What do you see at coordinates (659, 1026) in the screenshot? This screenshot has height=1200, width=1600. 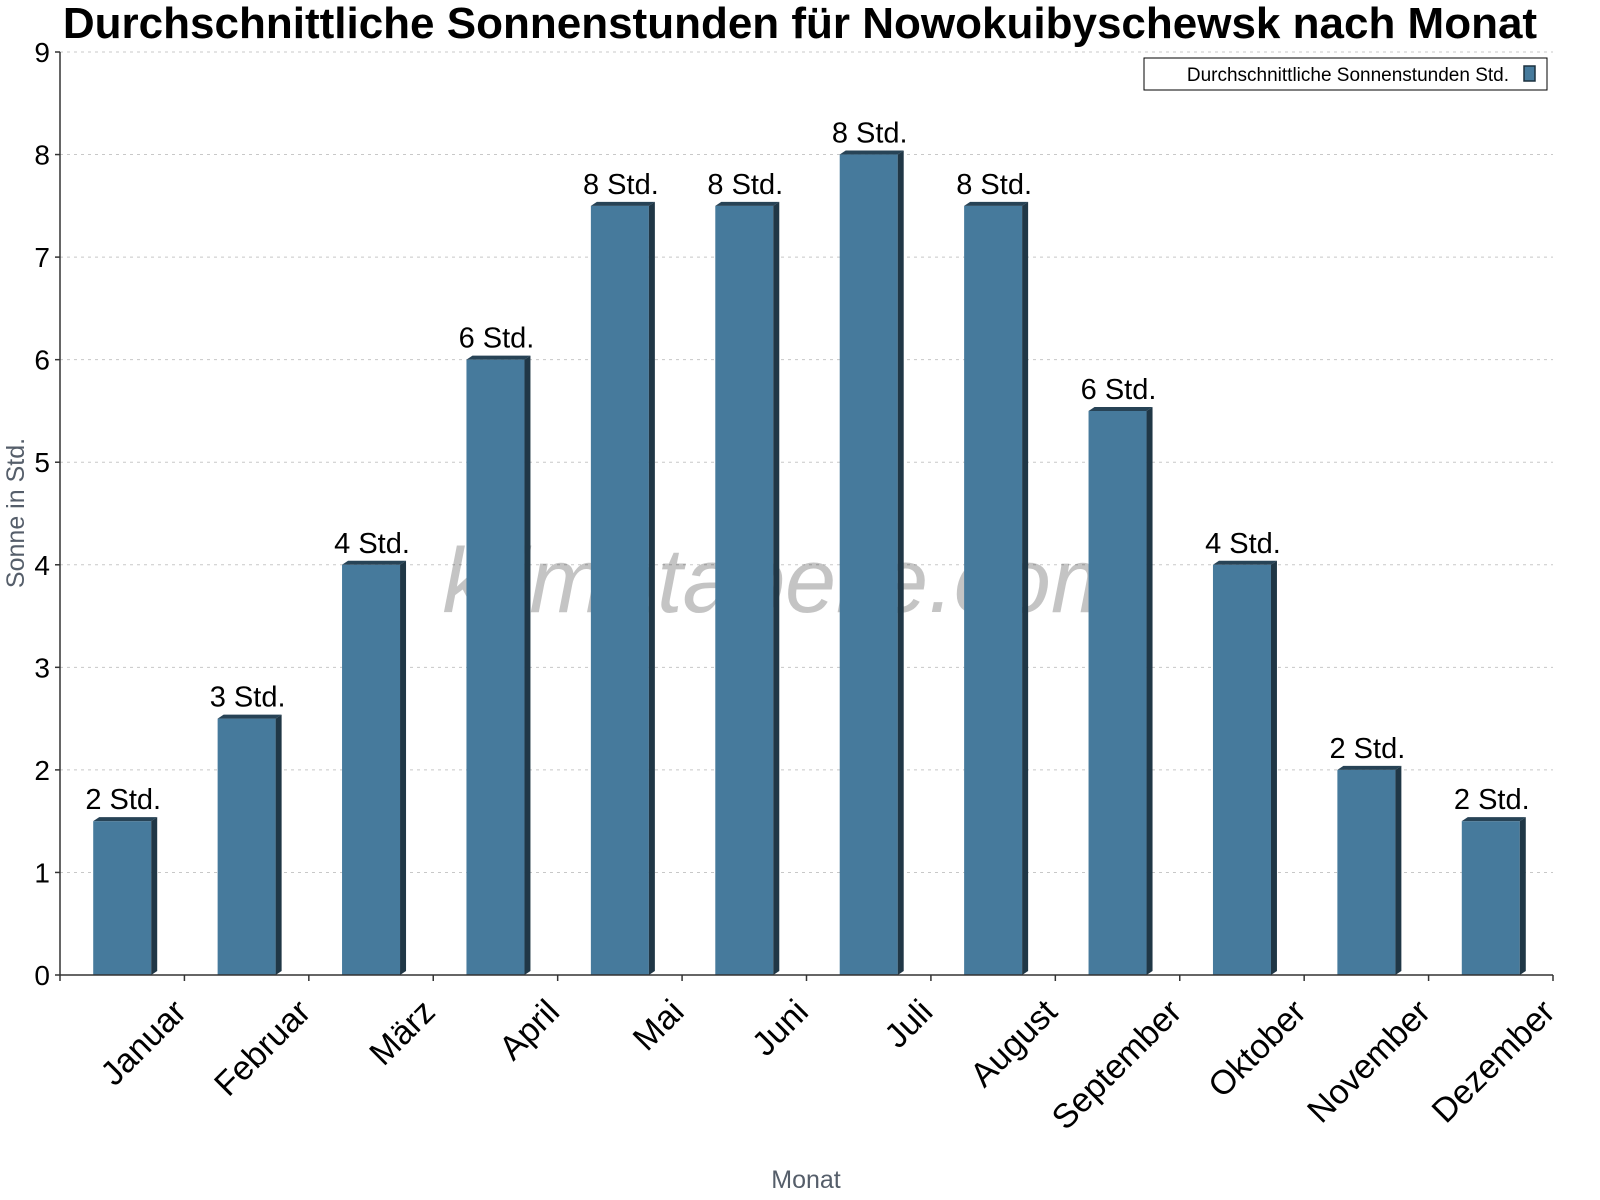 I see `x-tick-label: Mai` at bounding box center [659, 1026].